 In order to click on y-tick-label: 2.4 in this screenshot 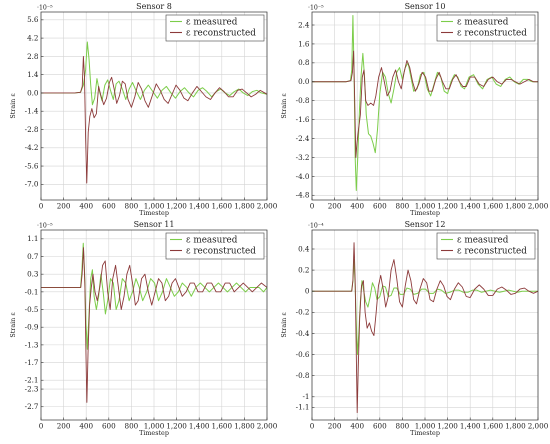, I will do `click(304, 24)`.